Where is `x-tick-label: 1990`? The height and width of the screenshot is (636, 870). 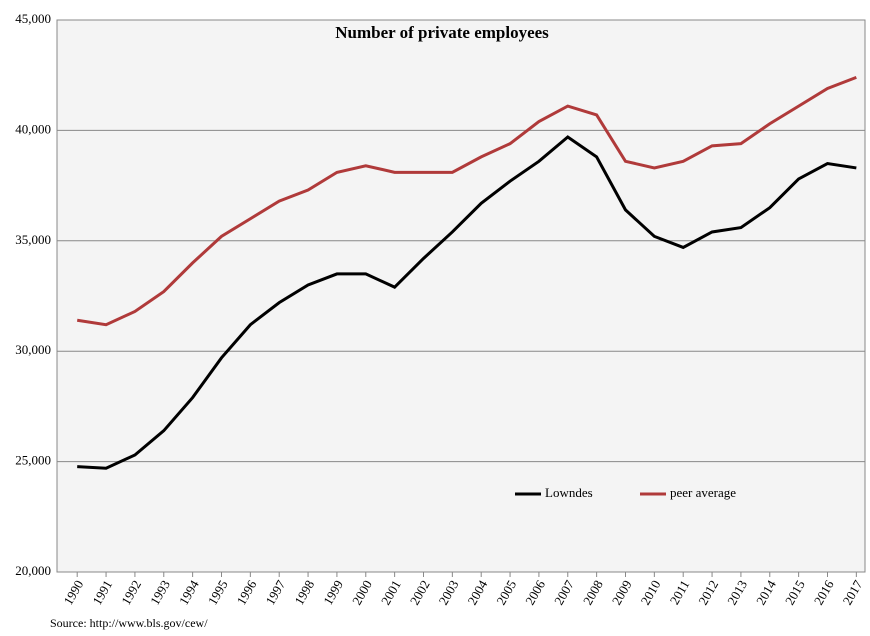
x-tick-label: 1990 is located at coordinates (73, 592).